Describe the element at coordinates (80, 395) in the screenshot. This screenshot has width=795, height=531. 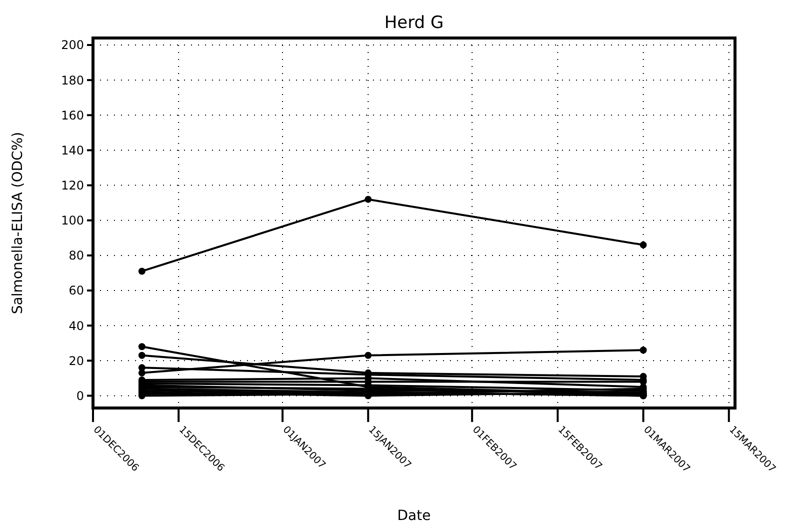
I see `y-tick-label: 0` at that location.